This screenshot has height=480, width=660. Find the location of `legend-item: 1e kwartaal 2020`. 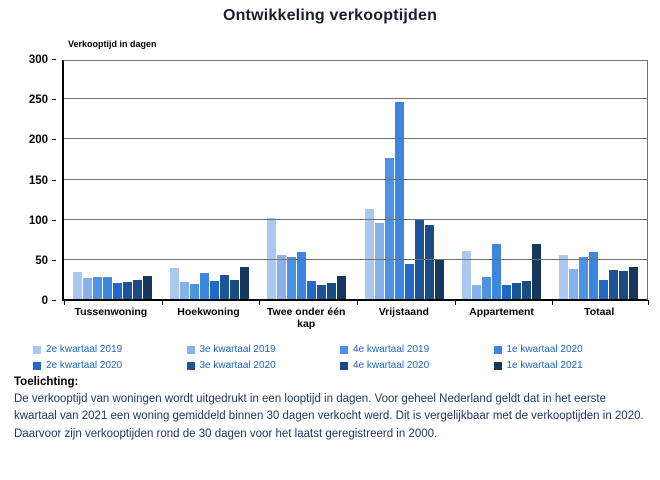

legend-item: 1e kwartaal 2020 is located at coordinates (570, 349).